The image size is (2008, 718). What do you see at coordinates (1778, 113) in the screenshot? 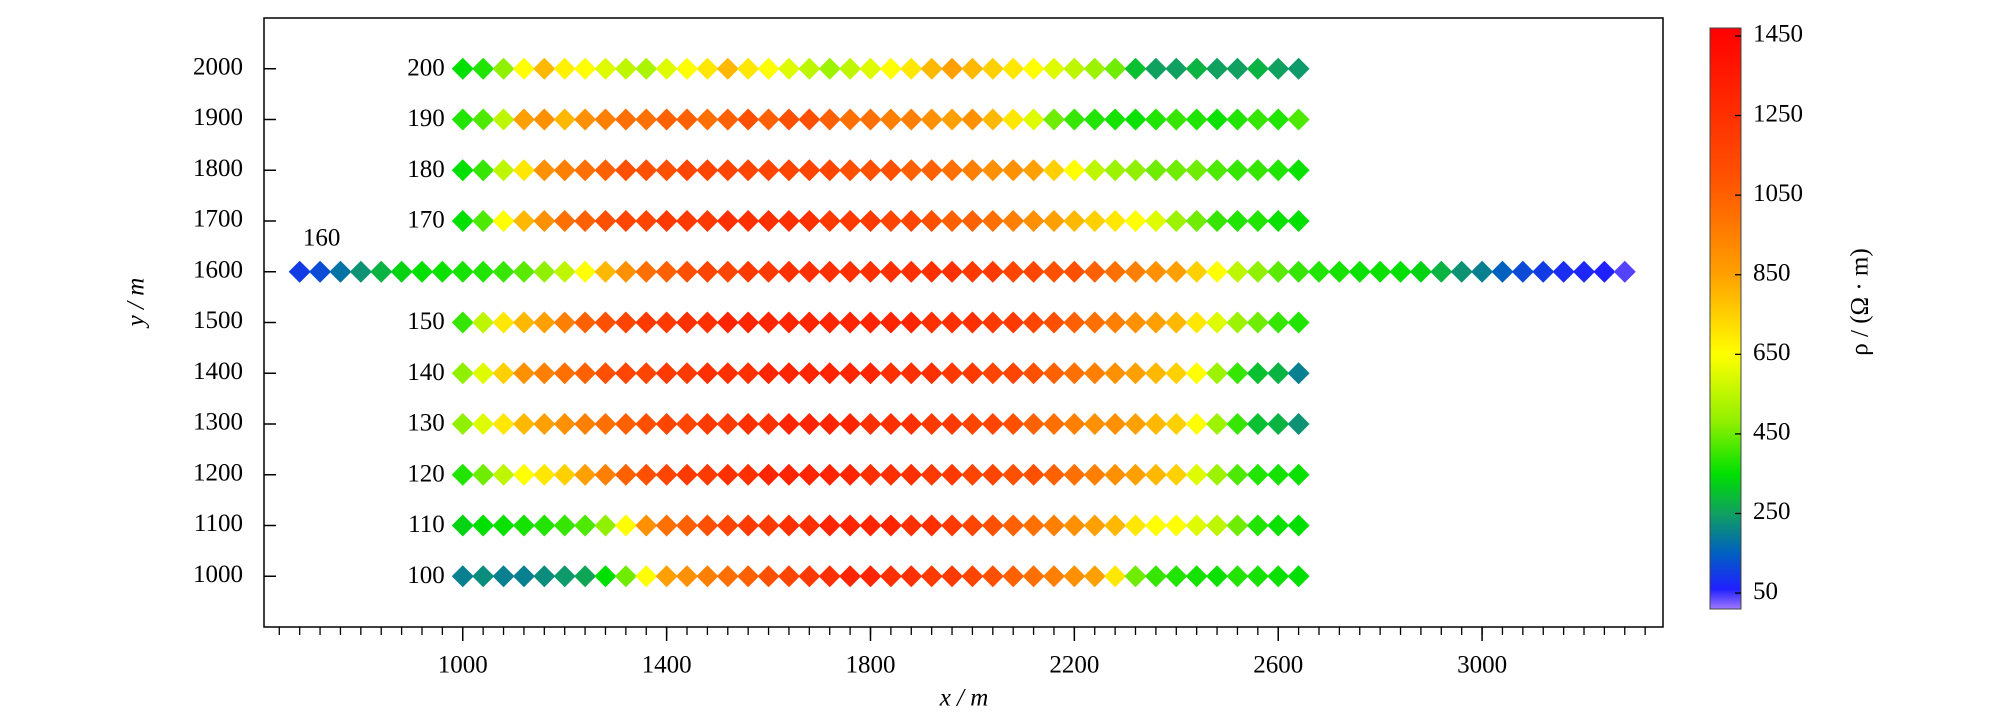
I see `colorbar-tick-label: 1250` at bounding box center [1778, 113].